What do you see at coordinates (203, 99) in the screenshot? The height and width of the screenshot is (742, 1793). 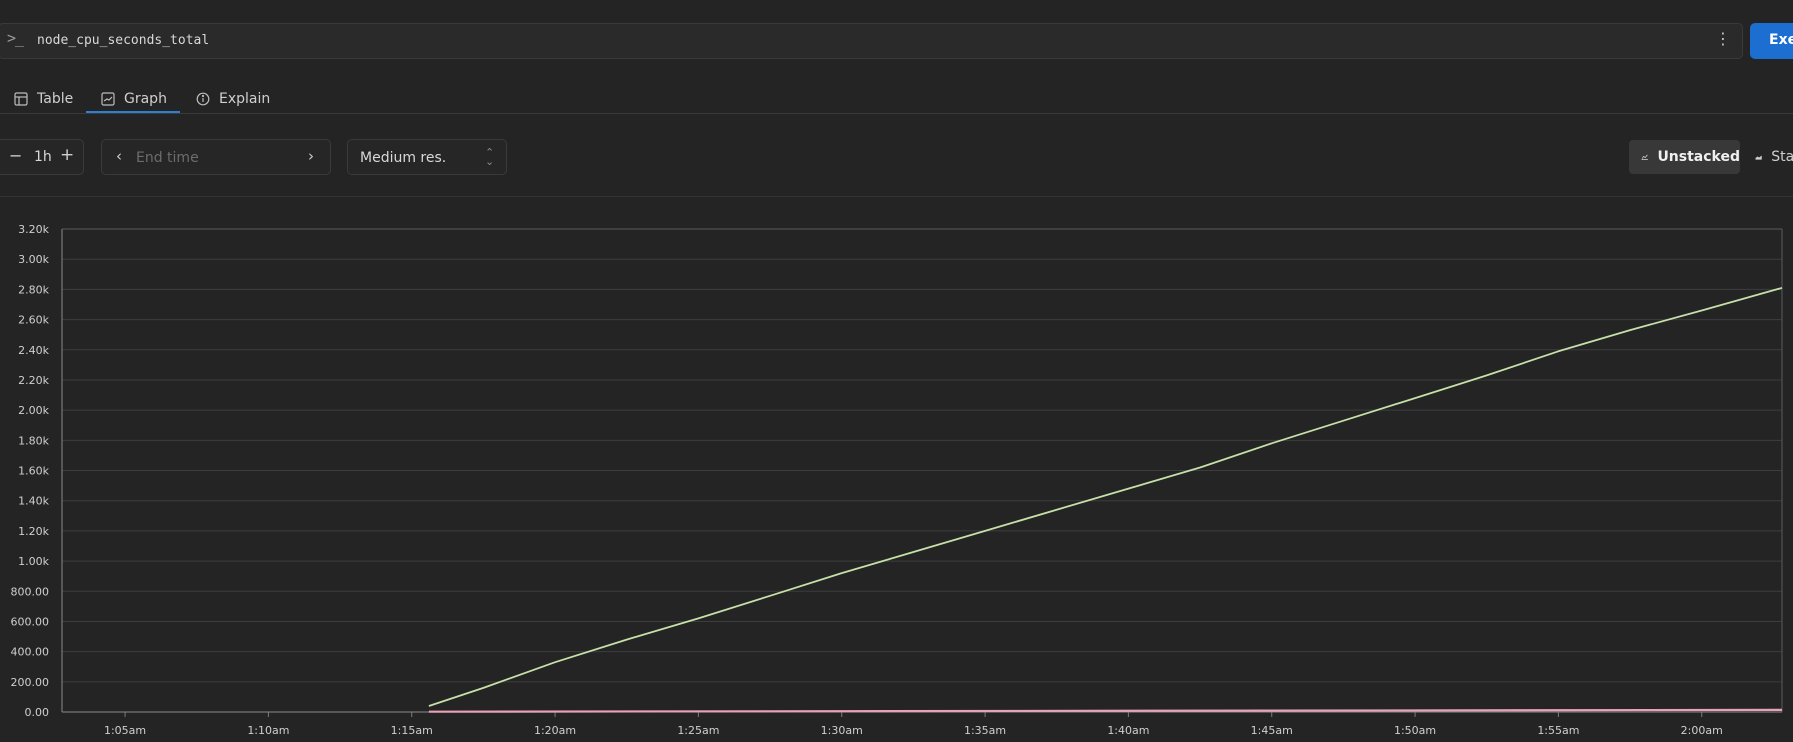 I see `info-icon` at bounding box center [203, 99].